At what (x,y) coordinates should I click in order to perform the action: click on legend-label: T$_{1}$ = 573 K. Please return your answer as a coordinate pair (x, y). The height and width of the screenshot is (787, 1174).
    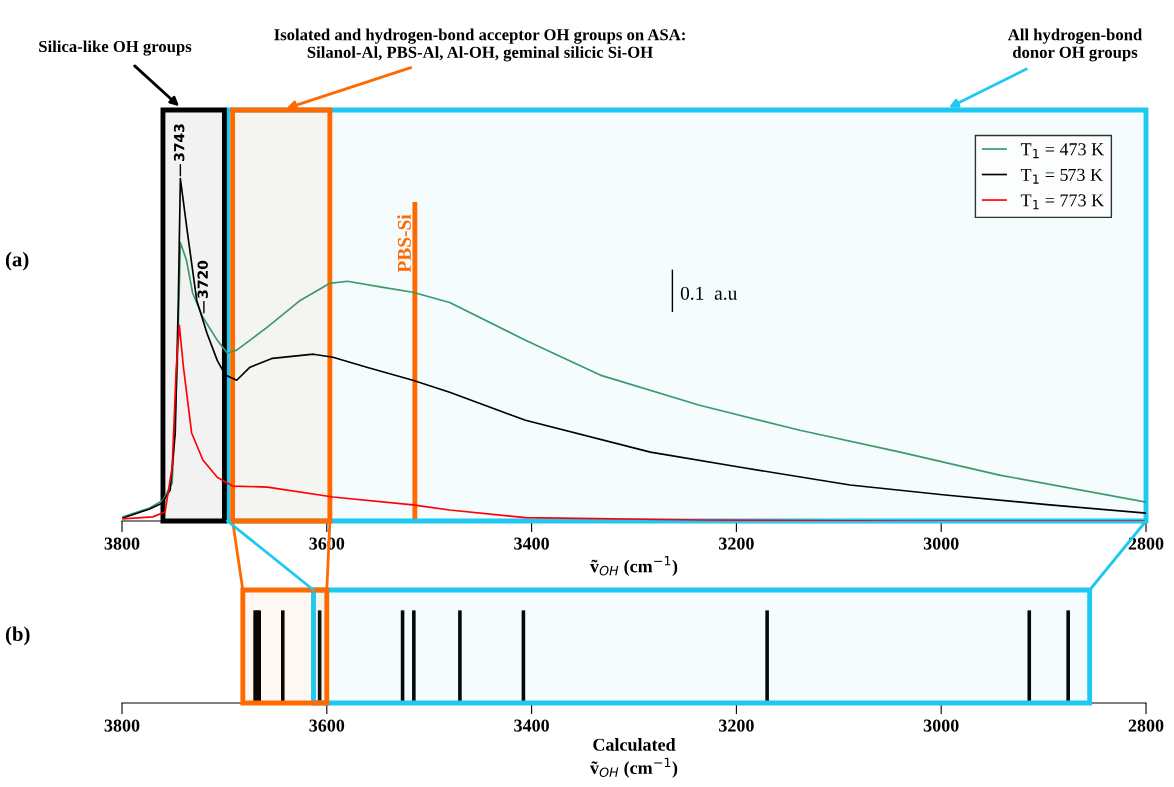
    Looking at the image, I should click on (1061, 176).